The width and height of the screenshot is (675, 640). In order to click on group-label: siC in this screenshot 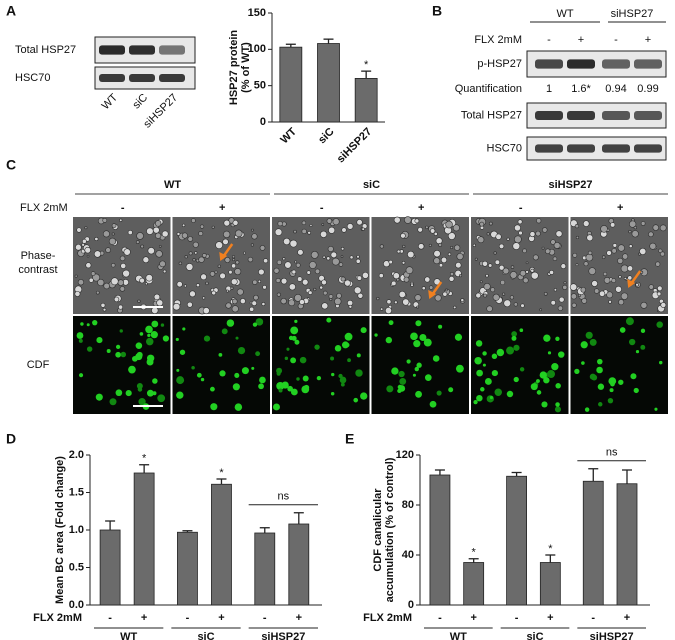, I will do `click(534, 635)`.